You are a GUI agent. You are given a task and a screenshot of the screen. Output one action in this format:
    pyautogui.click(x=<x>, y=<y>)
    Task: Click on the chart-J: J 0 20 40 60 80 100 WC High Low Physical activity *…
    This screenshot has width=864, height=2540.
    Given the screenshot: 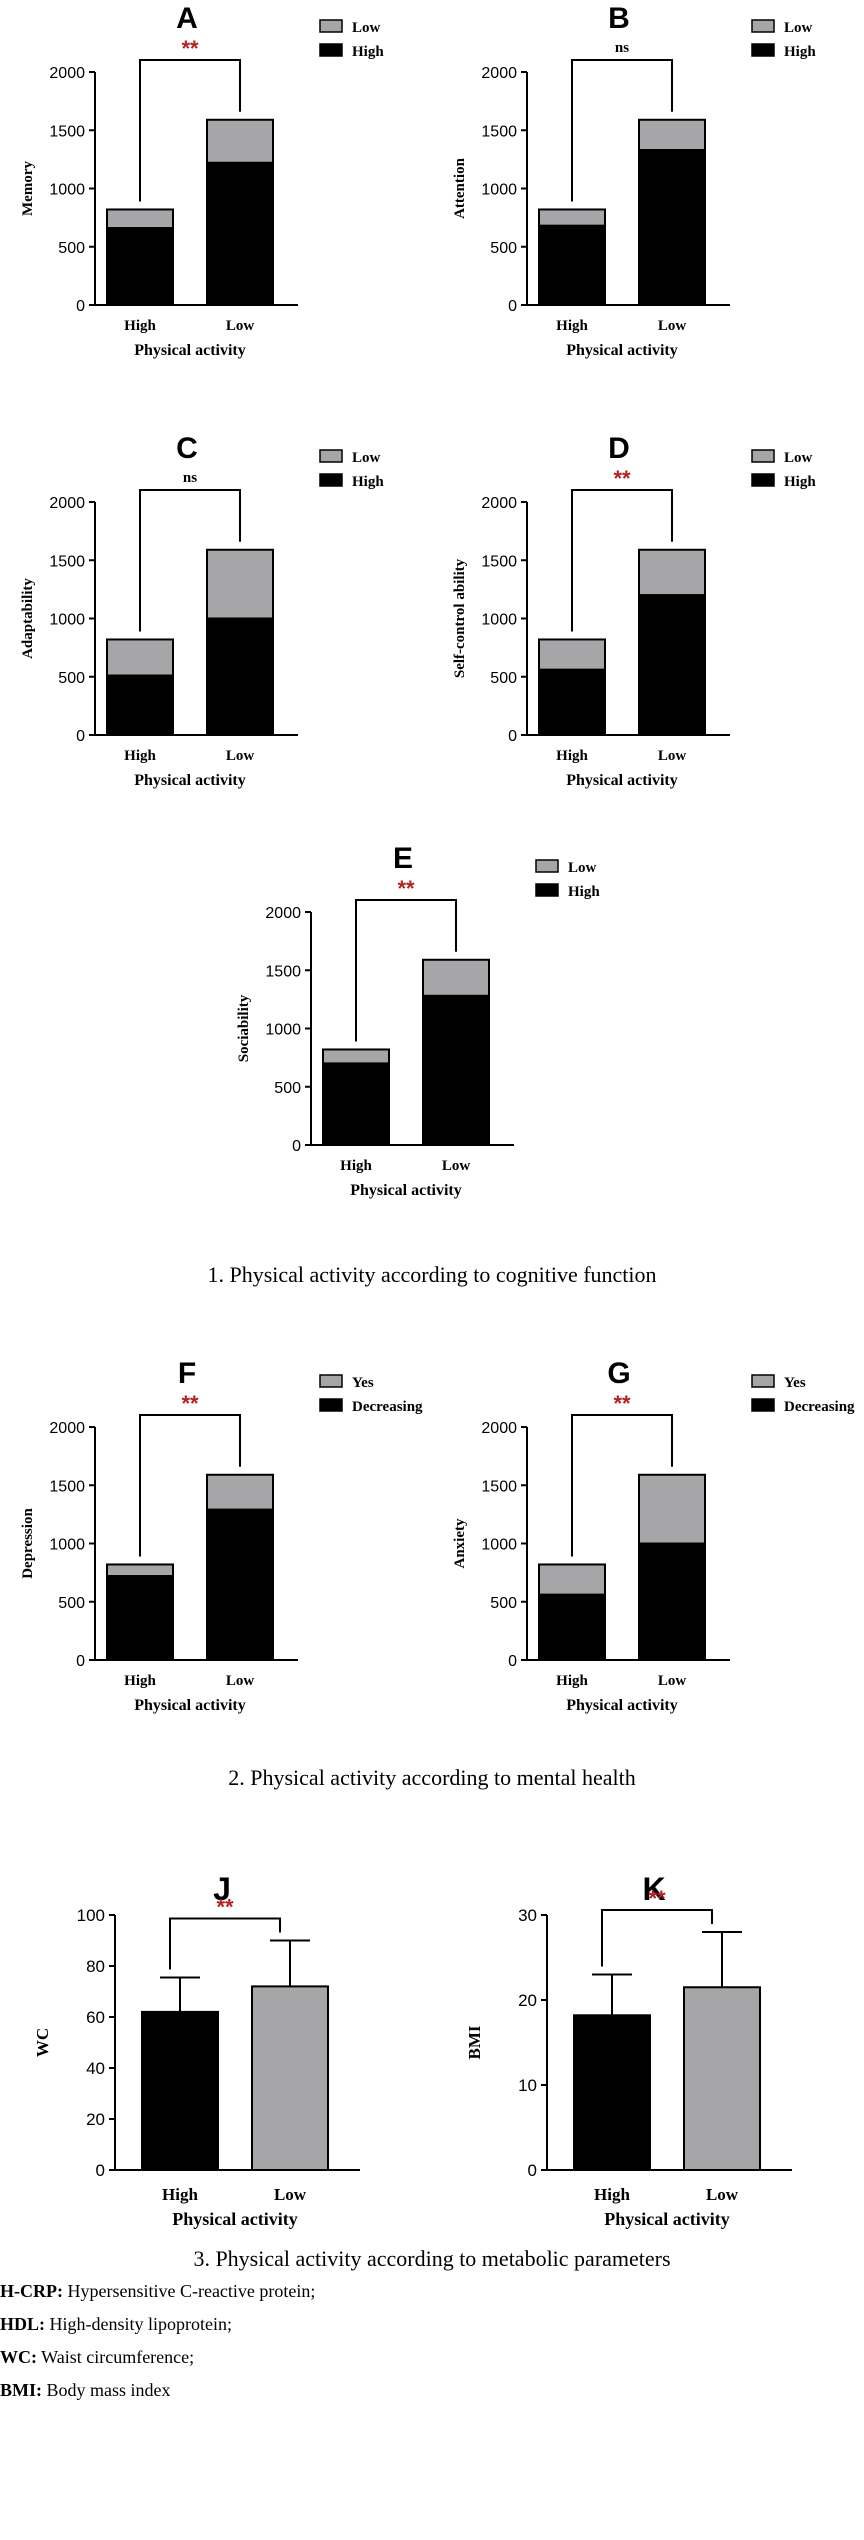 What is the action you would take?
    pyautogui.click(x=196, y=2050)
    